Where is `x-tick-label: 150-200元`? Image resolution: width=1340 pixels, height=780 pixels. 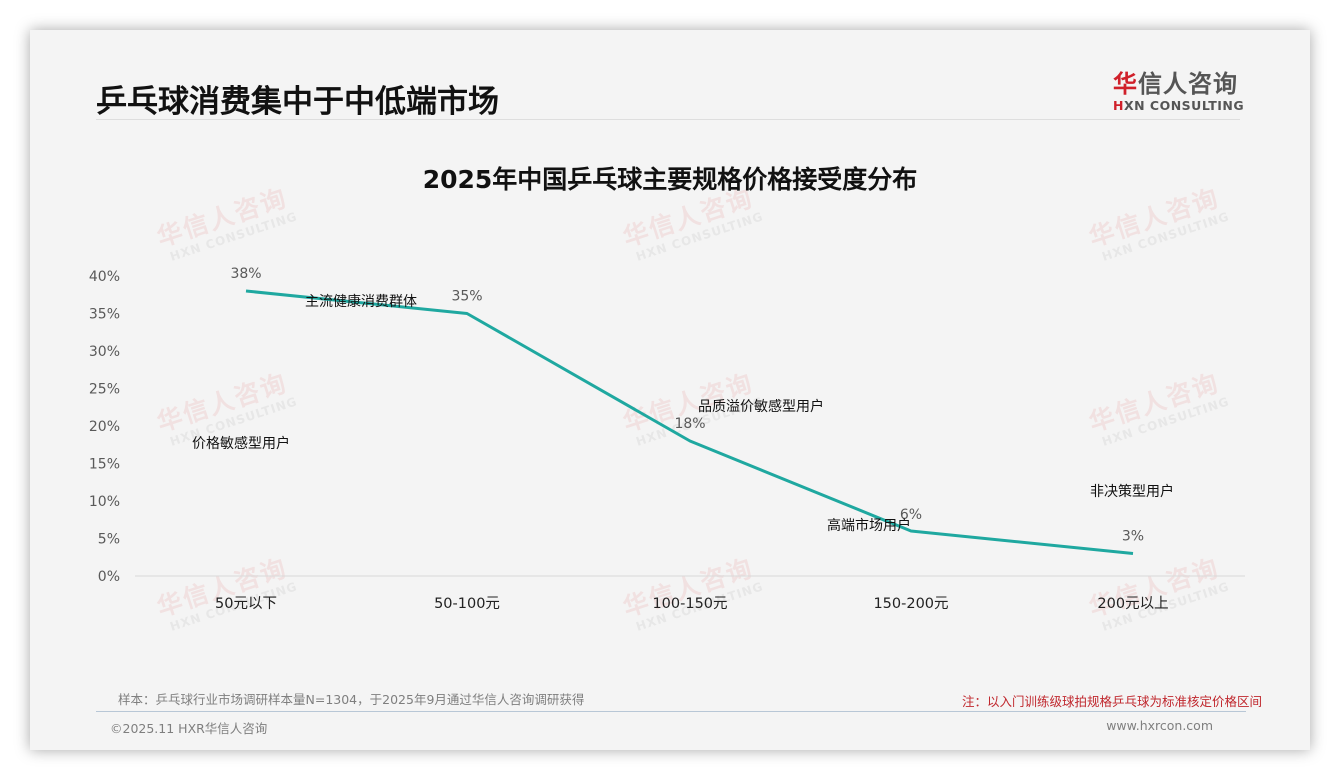
x-tick-label: 150-200元 is located at coordinates (910, 604).